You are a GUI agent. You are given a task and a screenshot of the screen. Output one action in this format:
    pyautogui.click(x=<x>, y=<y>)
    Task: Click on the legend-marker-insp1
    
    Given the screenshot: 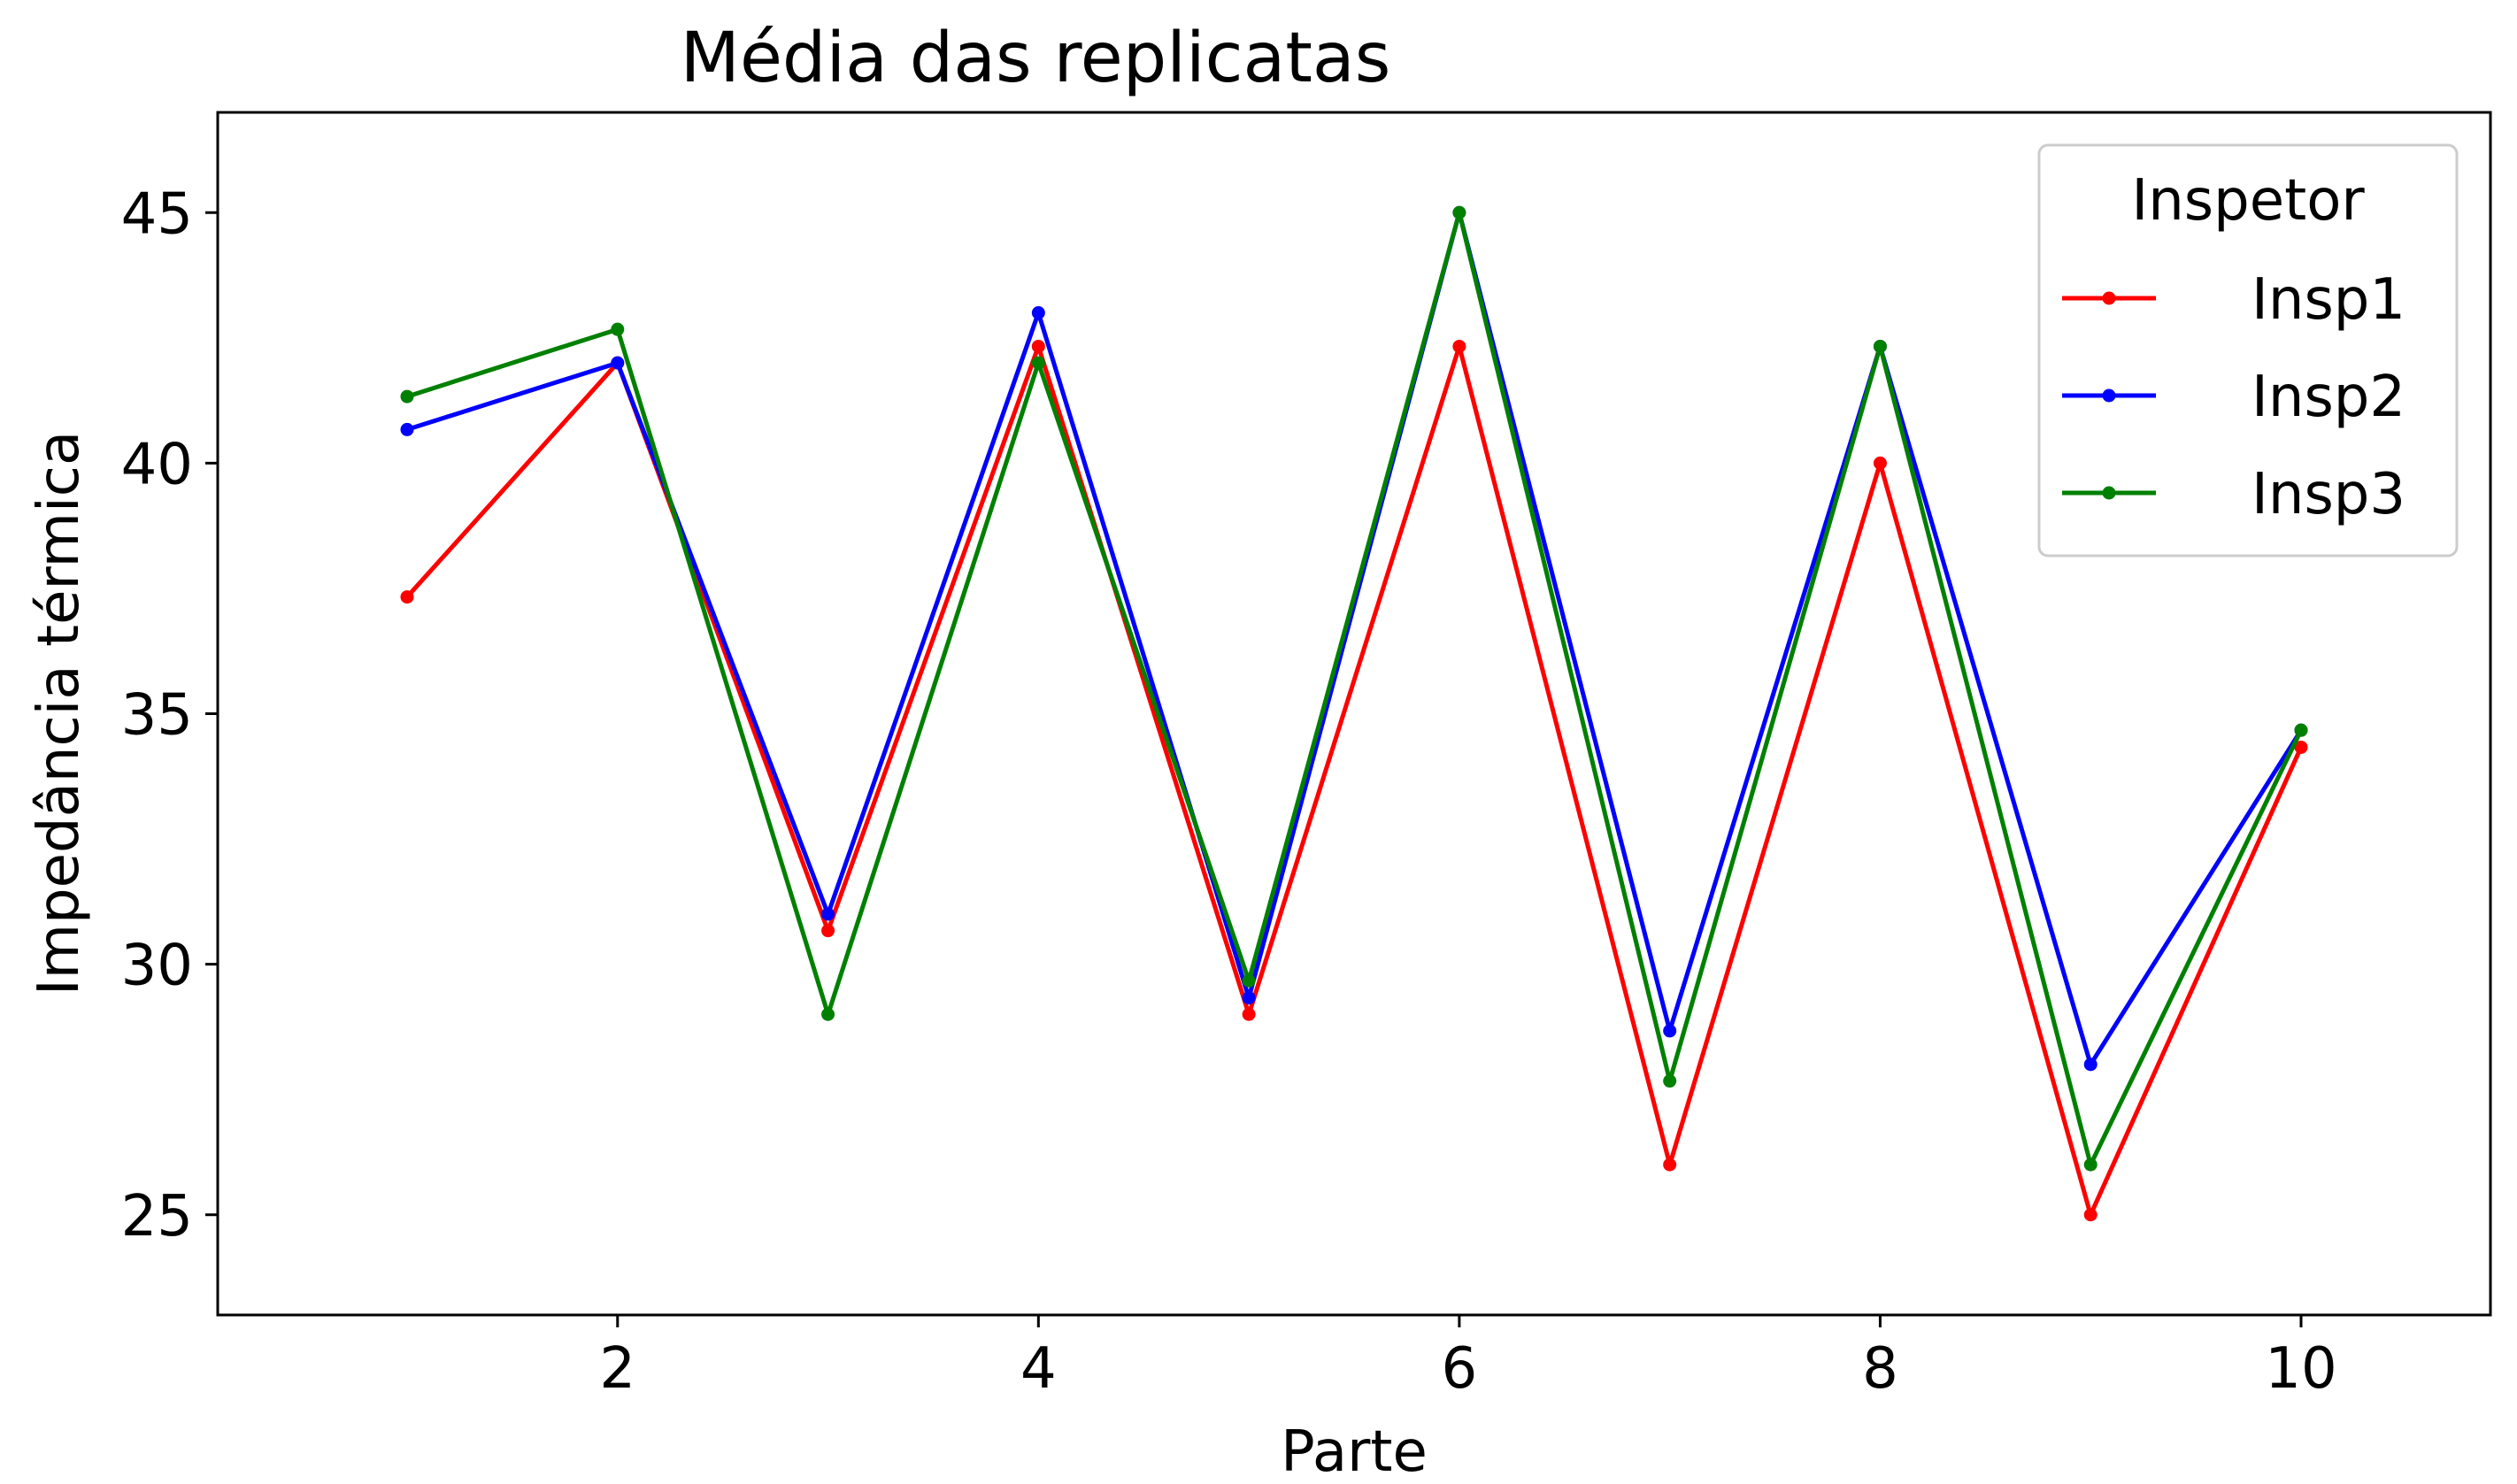 What is the action you would take?
    pyautogui.click(x=2109, y=298)
    